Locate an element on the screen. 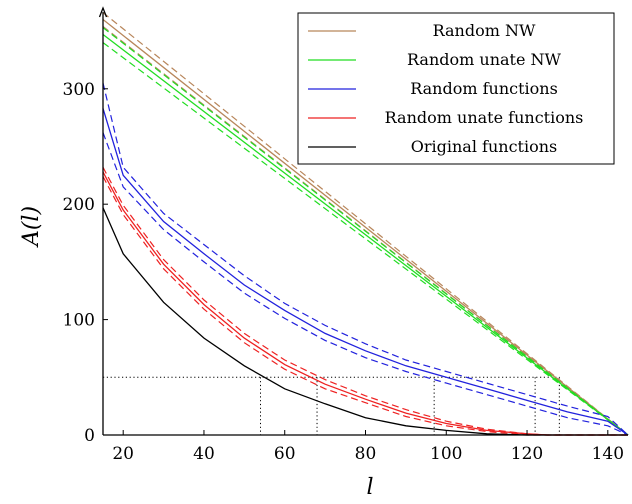 Image resolution: width=632 pixels, height=504 pixels. legend-item-original-functions: Original functions is located at coordinates (432, 146).